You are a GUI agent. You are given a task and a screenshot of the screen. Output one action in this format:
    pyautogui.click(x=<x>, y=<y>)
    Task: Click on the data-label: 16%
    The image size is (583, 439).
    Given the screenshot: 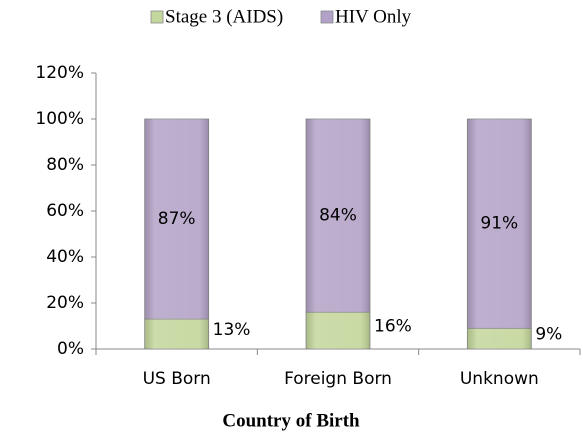 What is the action you would take?
    pyautogui.click(x=393, y=327)
    